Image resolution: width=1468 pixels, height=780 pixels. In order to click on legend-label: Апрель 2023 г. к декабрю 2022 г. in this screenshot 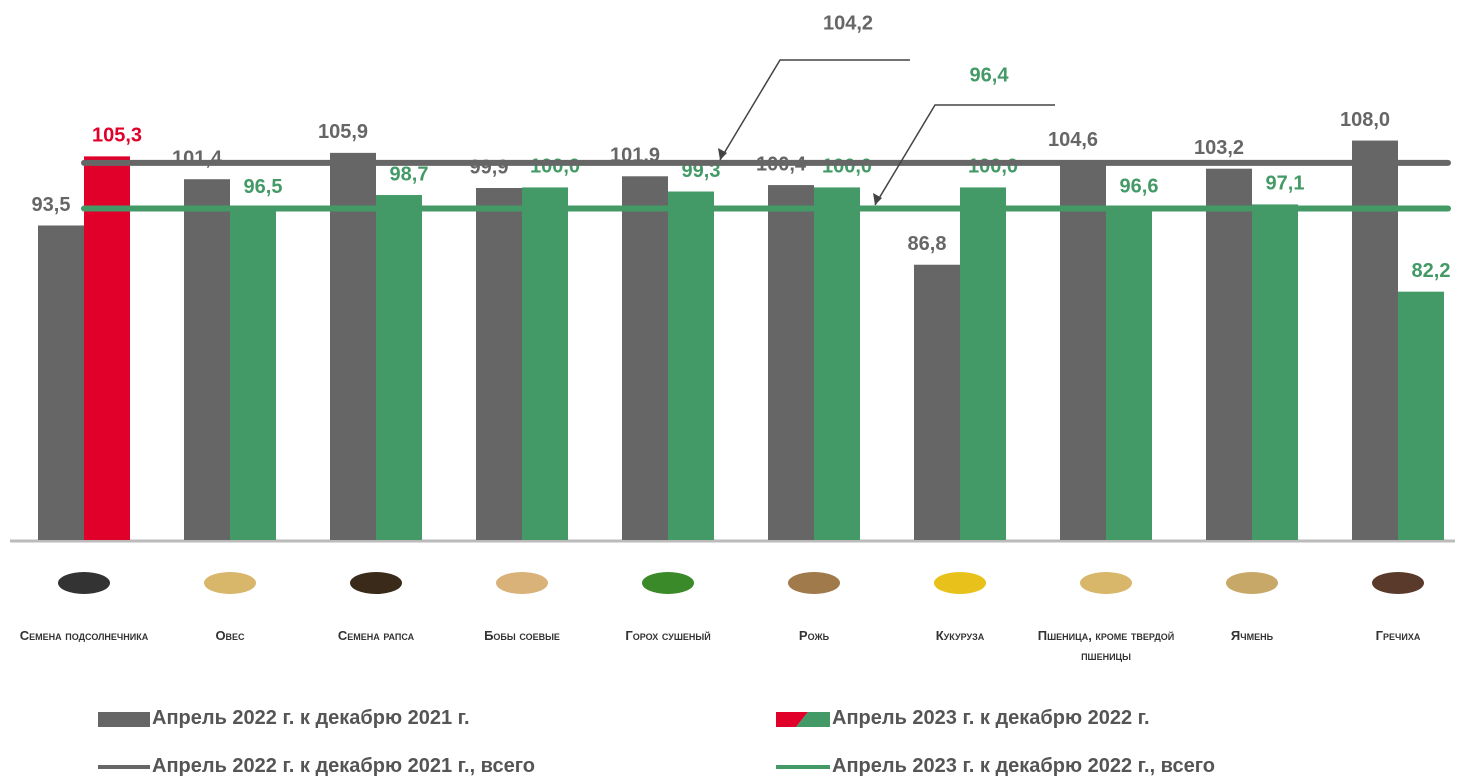, I will do `click(991, 718)`.